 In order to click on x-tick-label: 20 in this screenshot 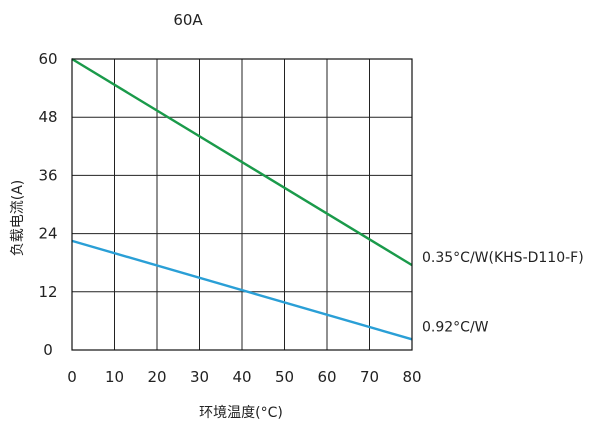, I will do `click(156, 377)`.